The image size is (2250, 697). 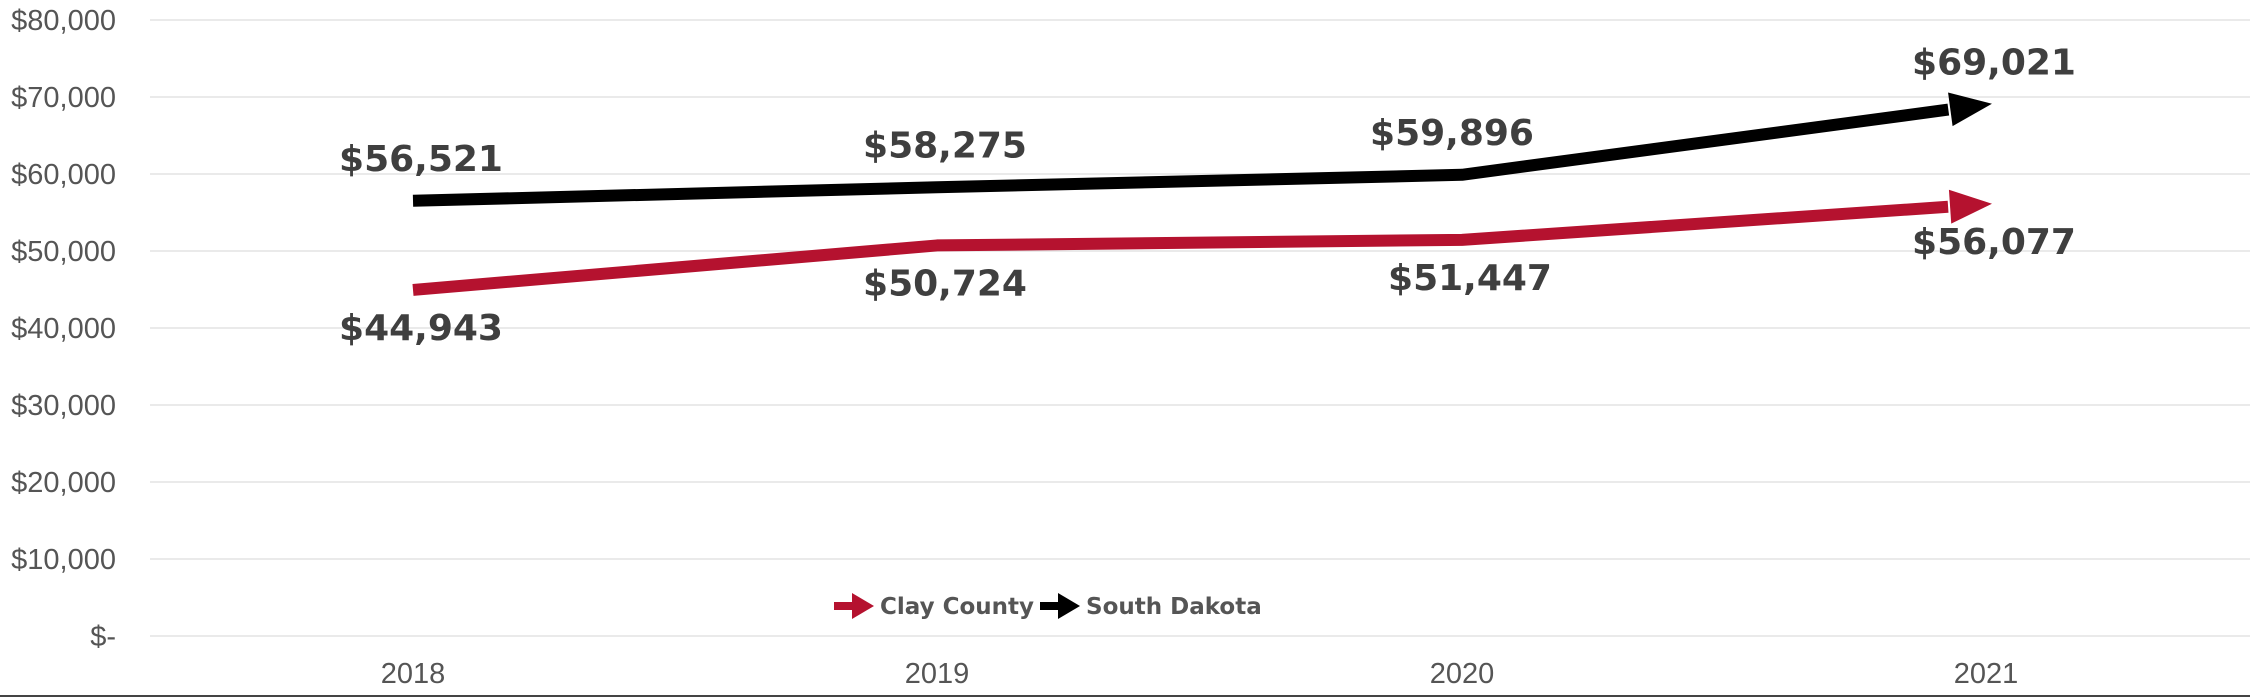 I want to click on legend: Clay County South Dakota, so click(x=1048, y=606).